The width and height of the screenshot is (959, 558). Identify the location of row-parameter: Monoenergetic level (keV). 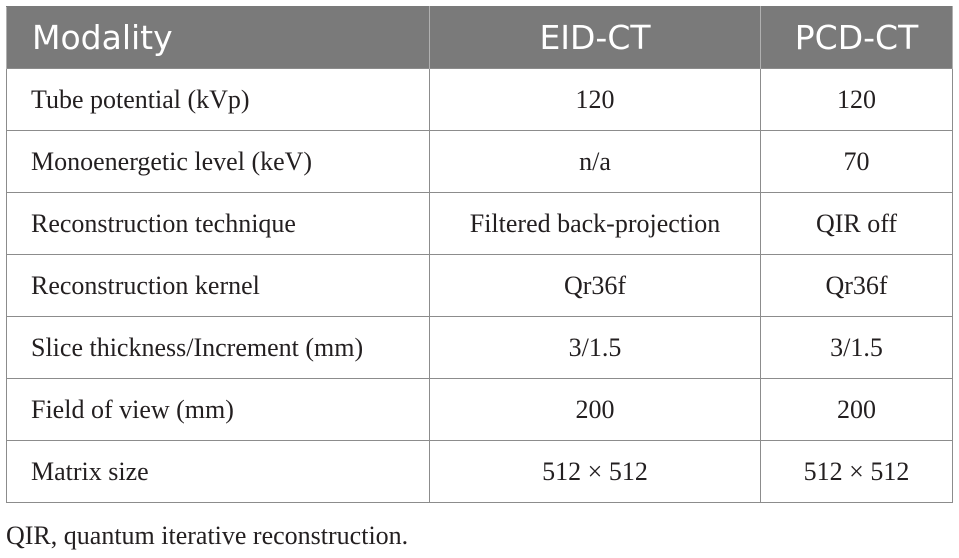
(218, 161).